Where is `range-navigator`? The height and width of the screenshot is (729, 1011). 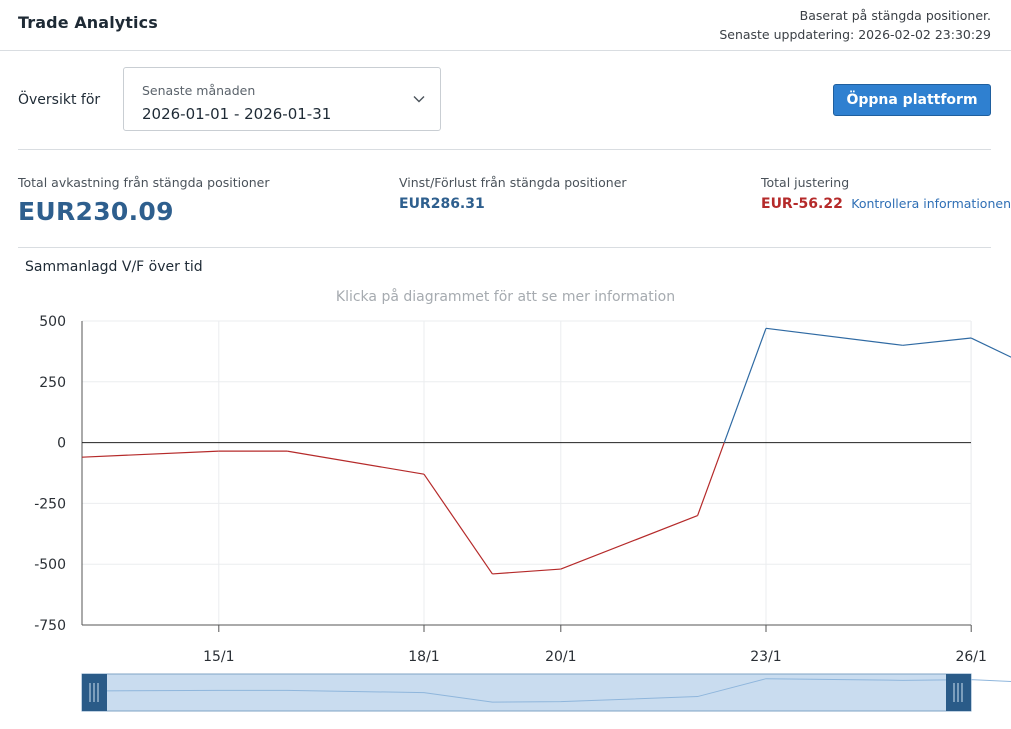 range-navigator is located at coordinates (546, 692).